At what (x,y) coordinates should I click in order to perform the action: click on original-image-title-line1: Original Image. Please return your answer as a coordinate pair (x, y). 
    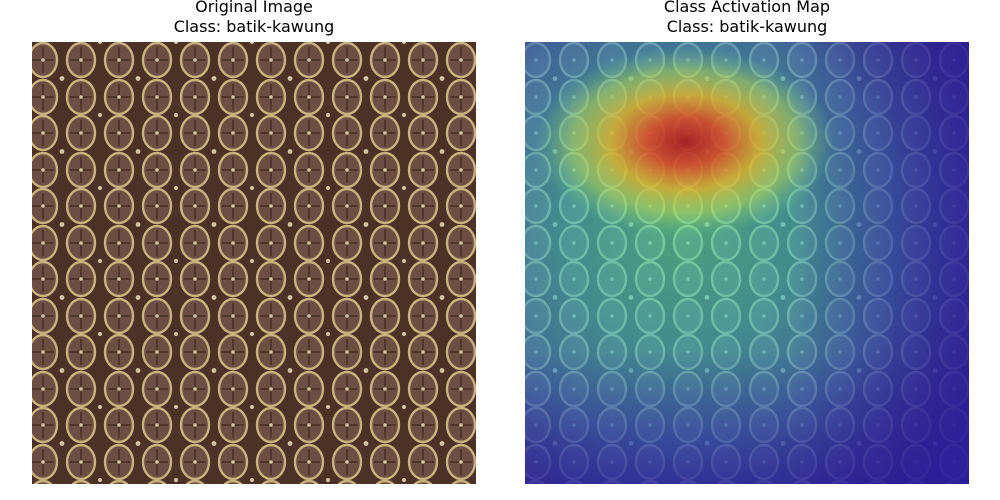
    Looking at the image, I should click on (254, 8).